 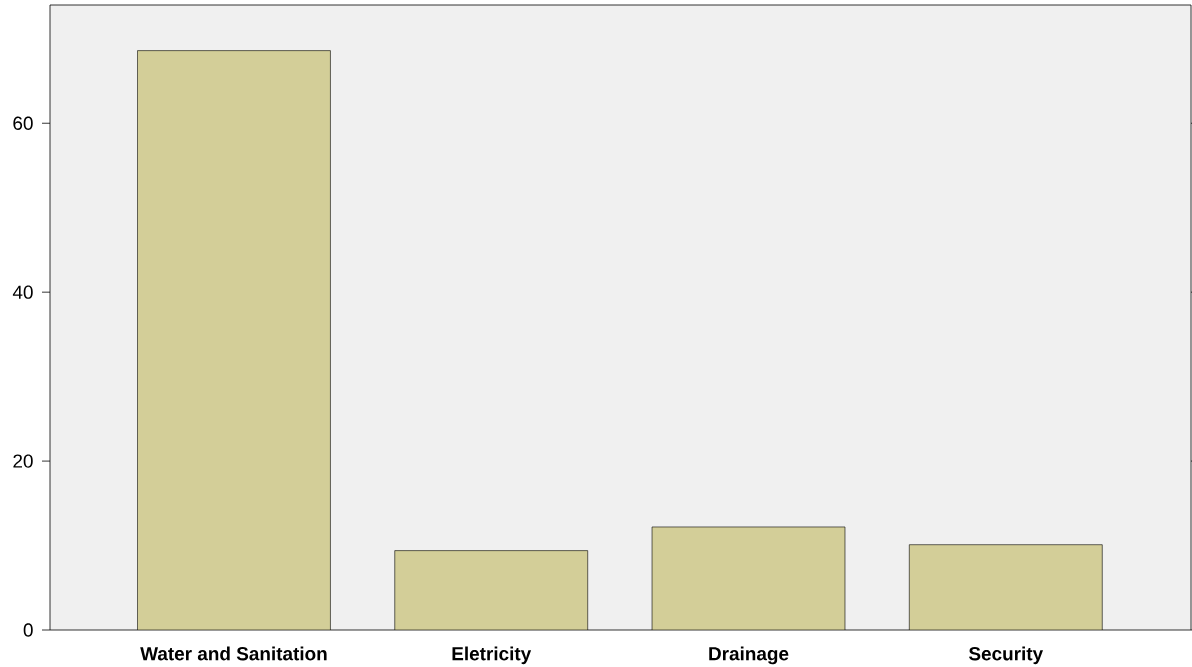 I want to click on y-tick-label: 40, so click(x=22, y=292).